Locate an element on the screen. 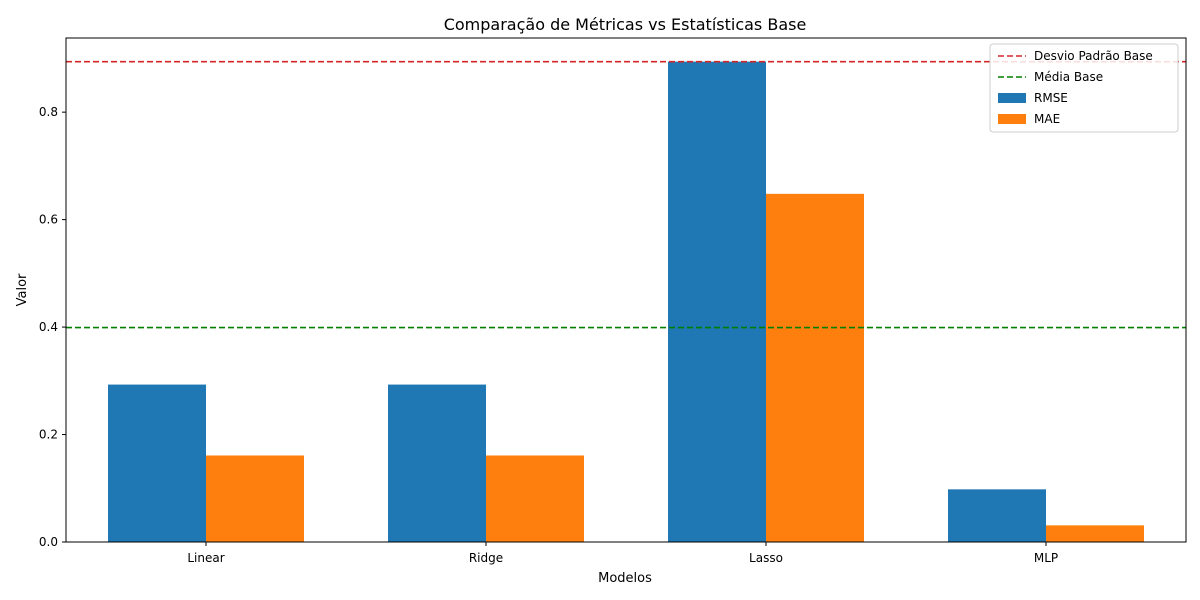  bar-mae-lasso is located at coordinates (815, 367).